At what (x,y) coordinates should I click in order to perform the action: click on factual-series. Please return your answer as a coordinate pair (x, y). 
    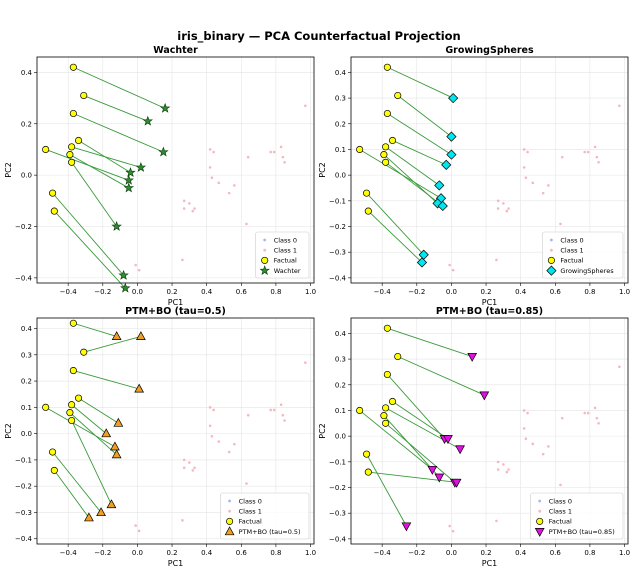
    Looking at the image, I should click on (65, 139).